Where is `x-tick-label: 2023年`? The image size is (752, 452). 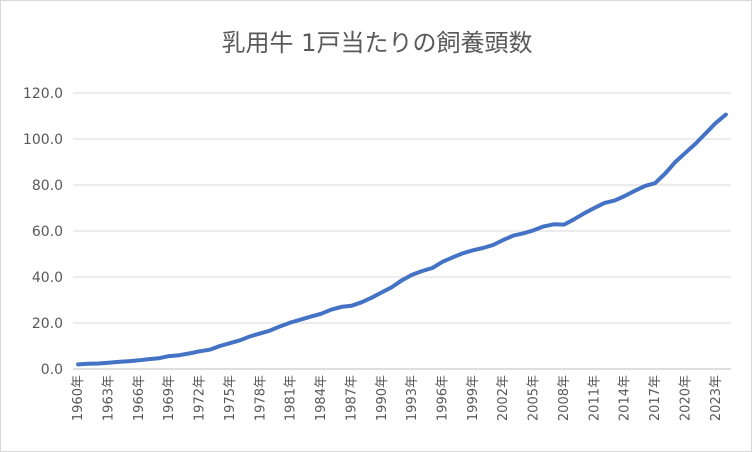
x-tick-label: 2023年 is located at coordinates (716, 398).